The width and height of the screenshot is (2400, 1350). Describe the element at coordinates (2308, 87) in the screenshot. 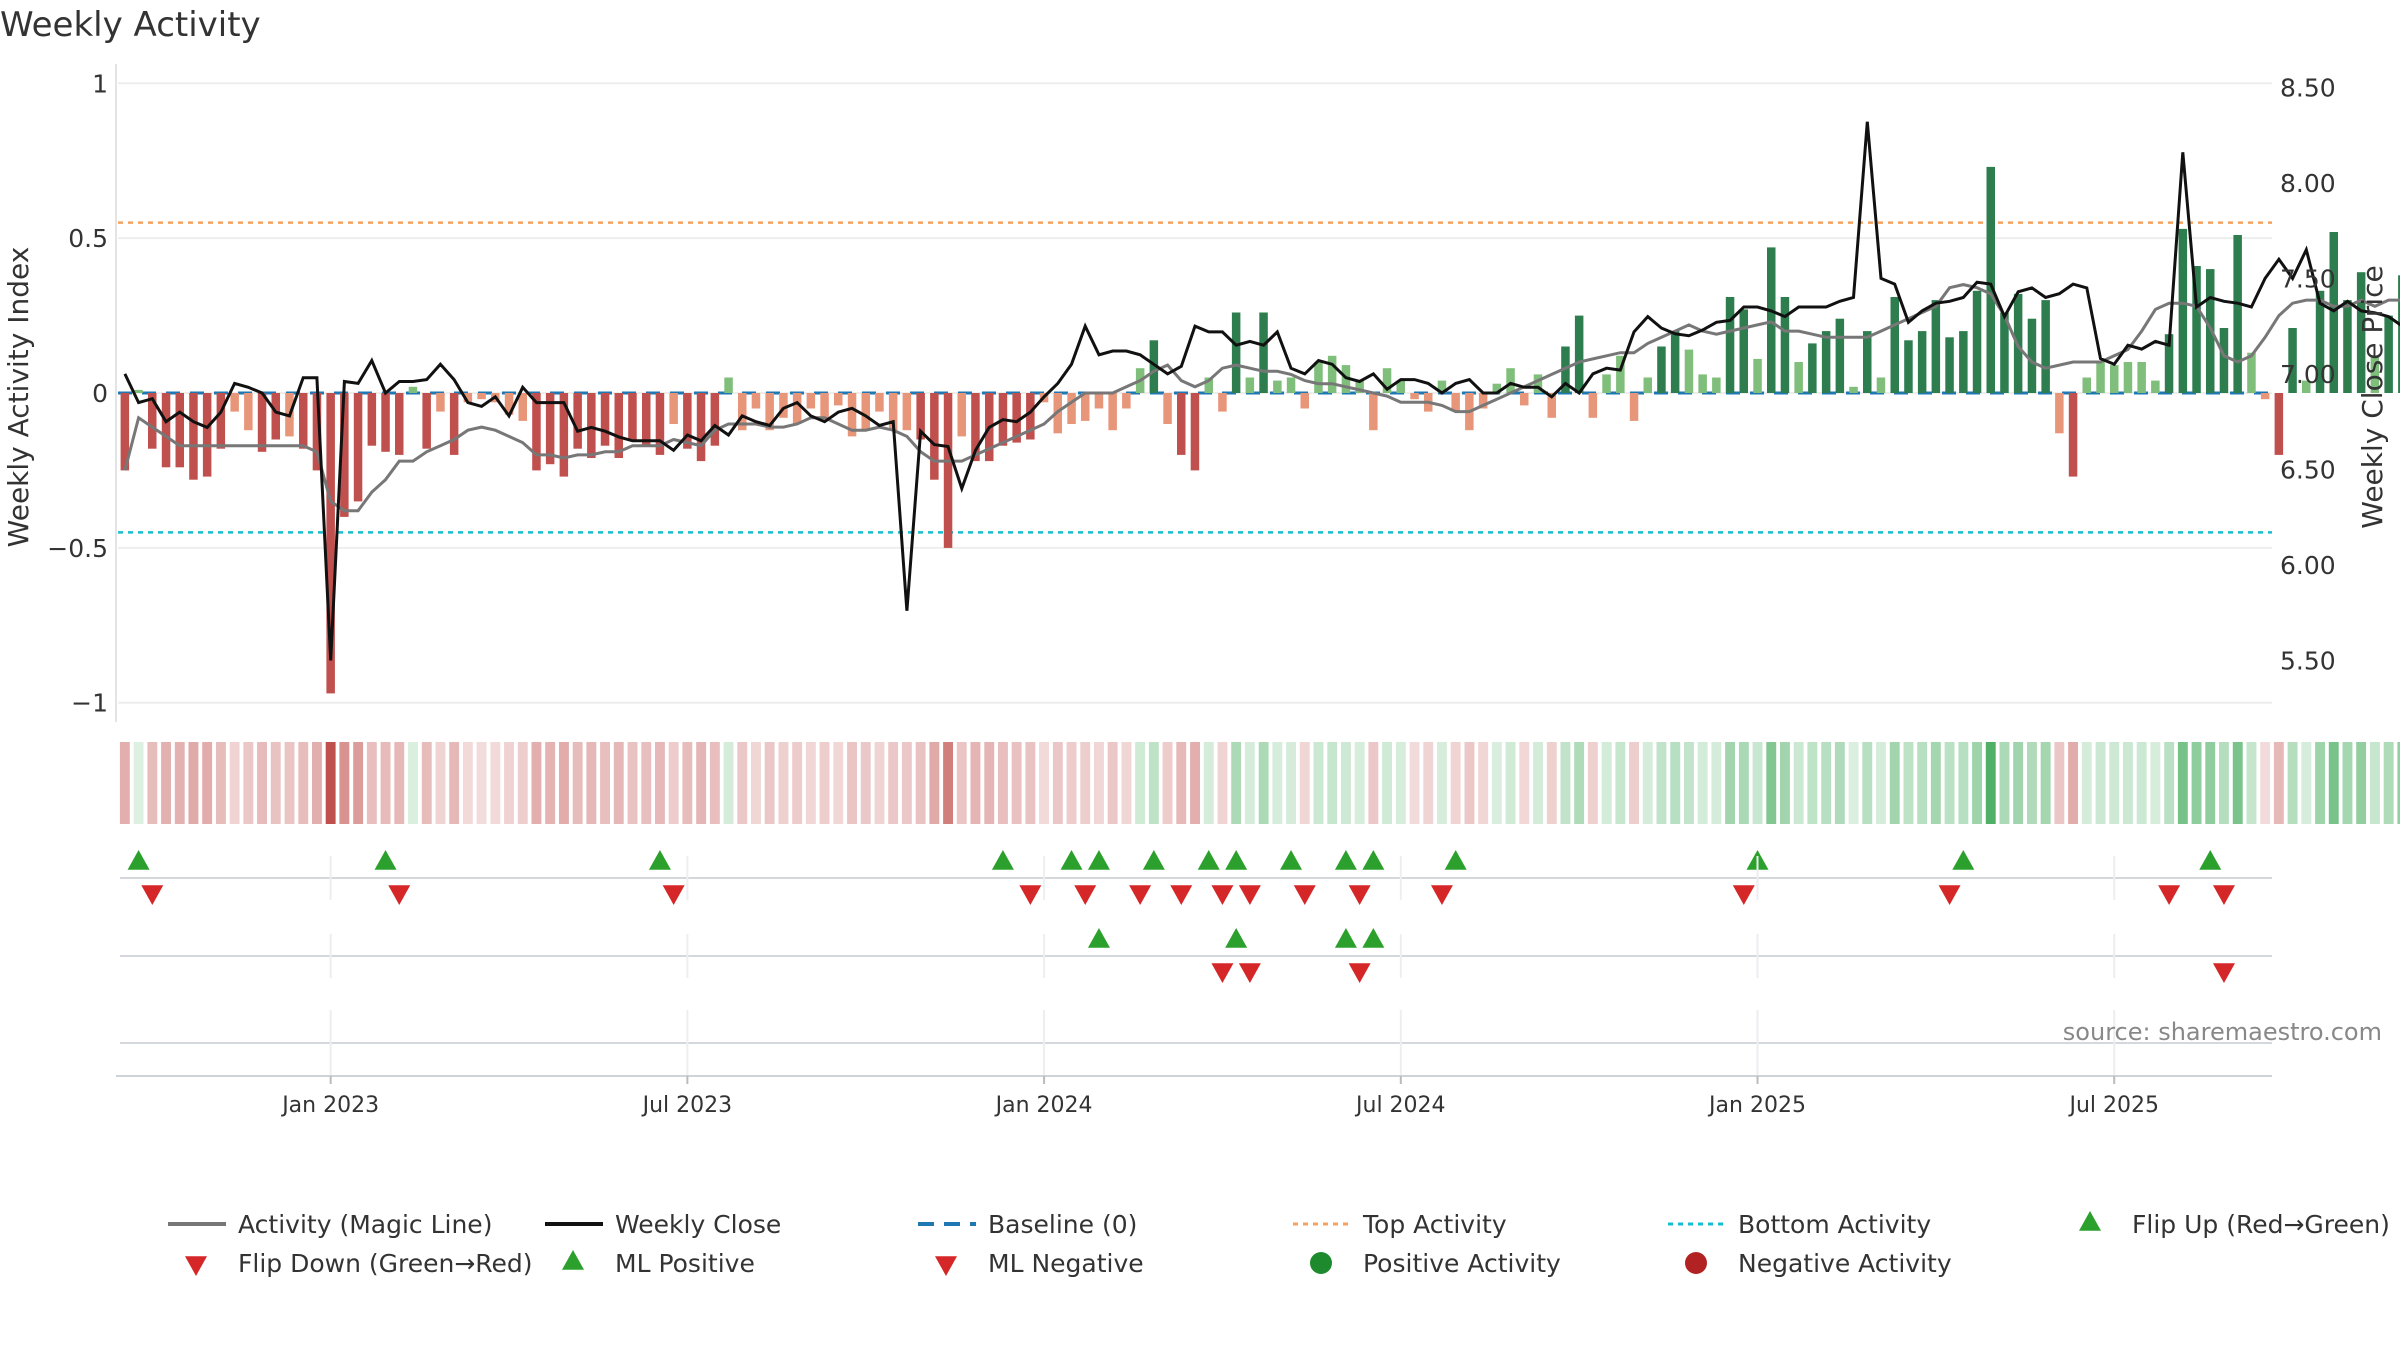

I see `y-right-tick-label: 8.50` at that location.